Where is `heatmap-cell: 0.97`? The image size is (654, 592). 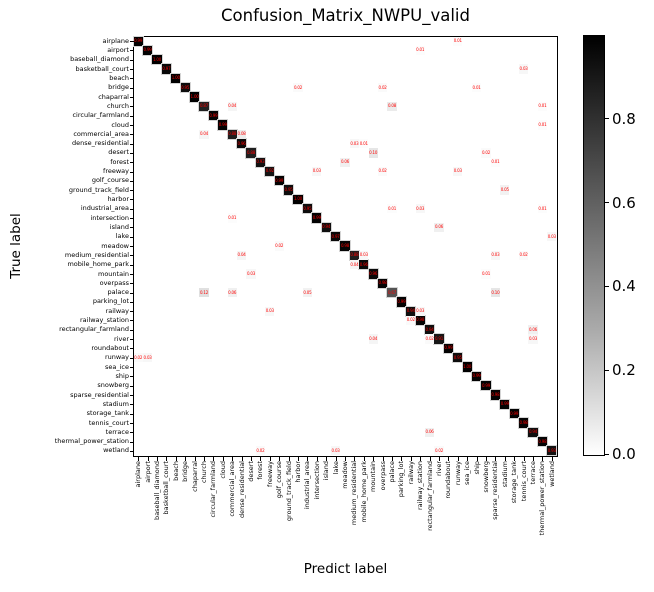 heatmap-cell: 0.97 is located at coordinates (335, 237).